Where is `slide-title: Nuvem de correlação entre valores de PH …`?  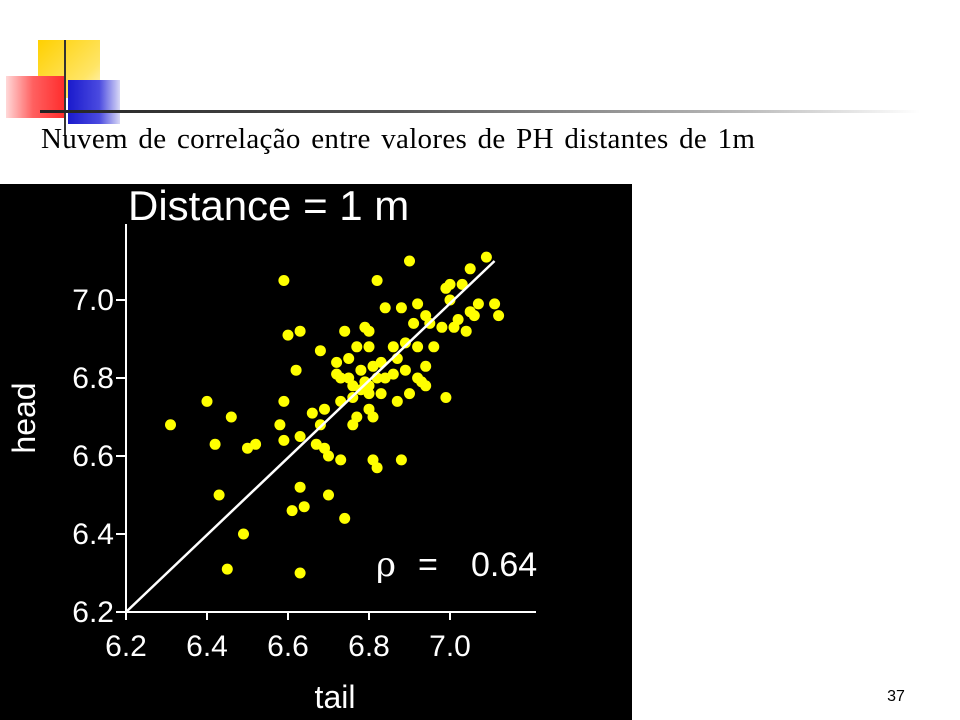 slide-title: Nuvem de correlação entre valores de PH … is located at coordinates (398, 139).